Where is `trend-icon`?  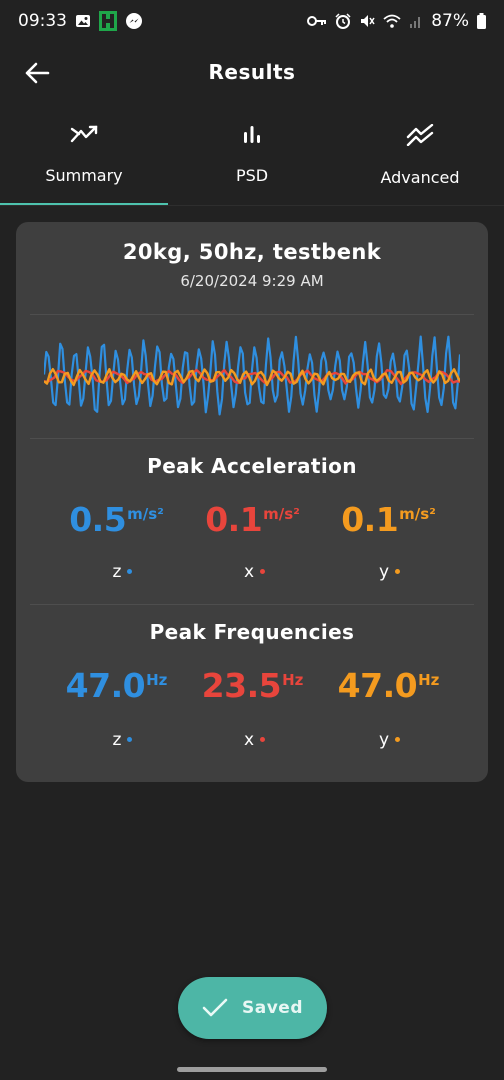
trend-icon is located at coordinates (84, 134).